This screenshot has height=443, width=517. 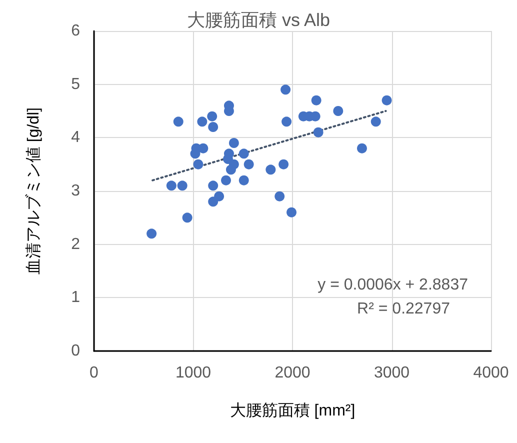 What do you see at coordinates (403, 309) in the screenshot?
I see `annotation: R² = 0.22797` at bounding box center [403, 309].